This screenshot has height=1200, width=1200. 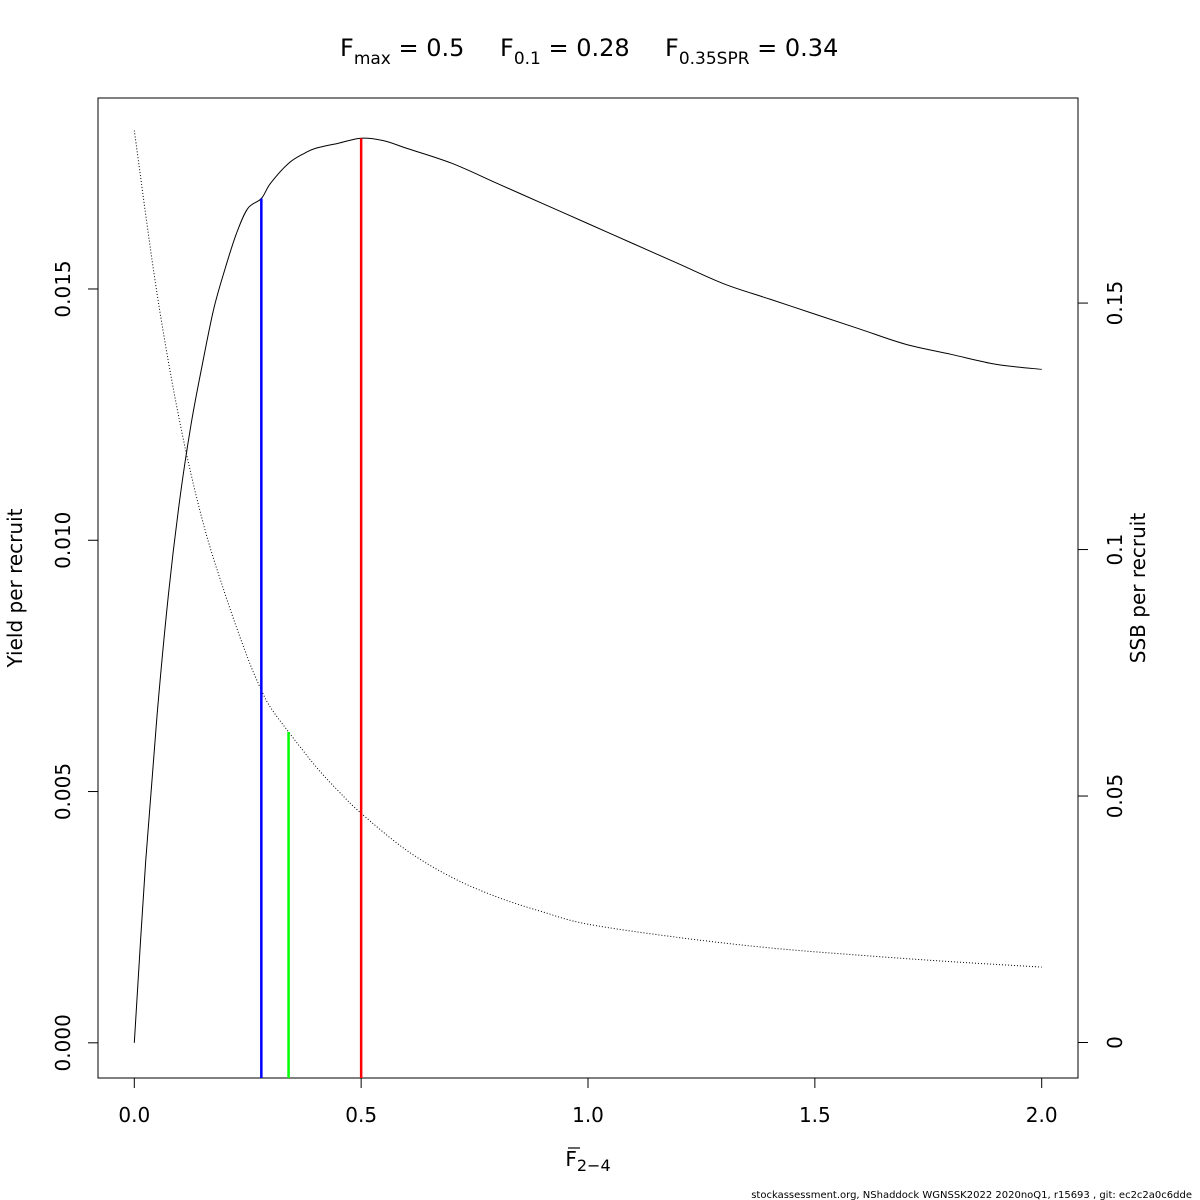 I want to click on y-tick-label: 0.015, so click(x=63, y=288).